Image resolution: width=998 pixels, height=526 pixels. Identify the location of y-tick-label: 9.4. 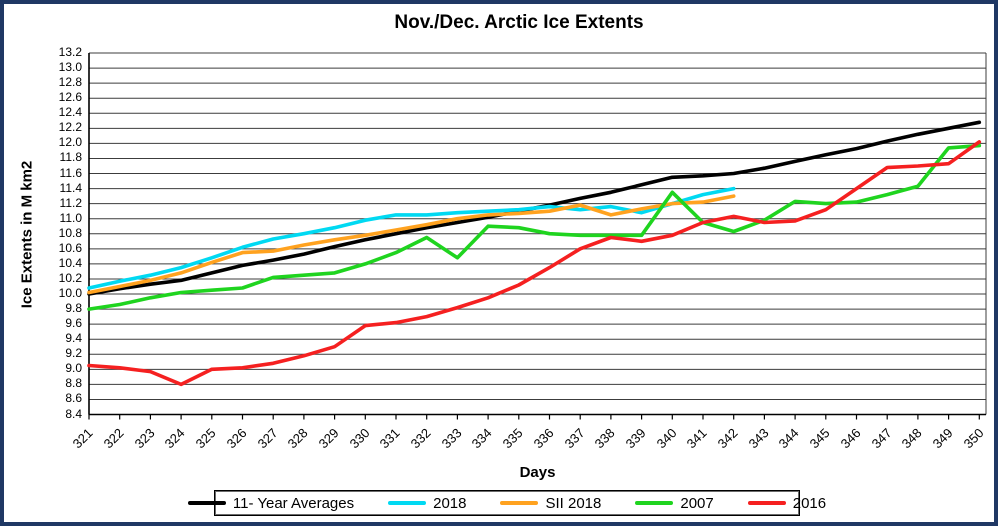
(73, 338).